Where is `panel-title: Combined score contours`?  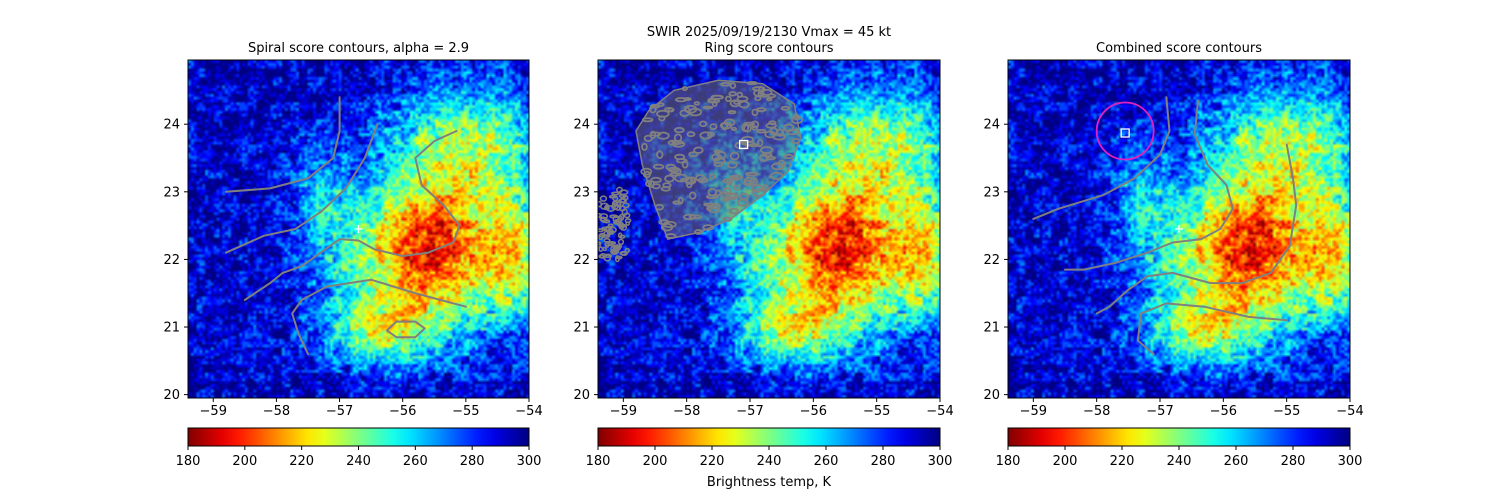 panel-title: Combined score contours is located at coordinates (1179, 48).